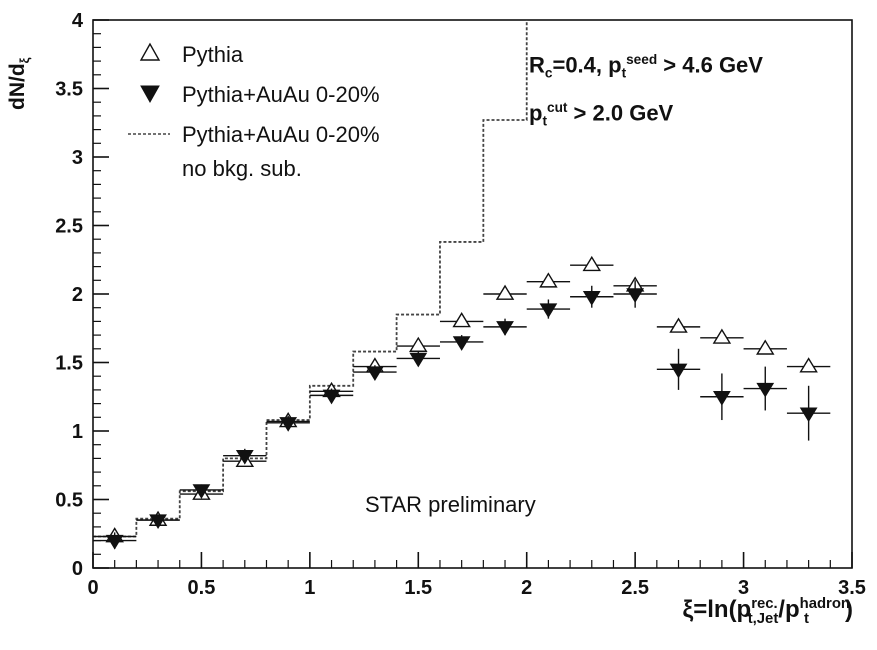 This screenshot has height=650, width=877. I want to click on star-preliminary-label: STAR preliminary, so click(450, 504).